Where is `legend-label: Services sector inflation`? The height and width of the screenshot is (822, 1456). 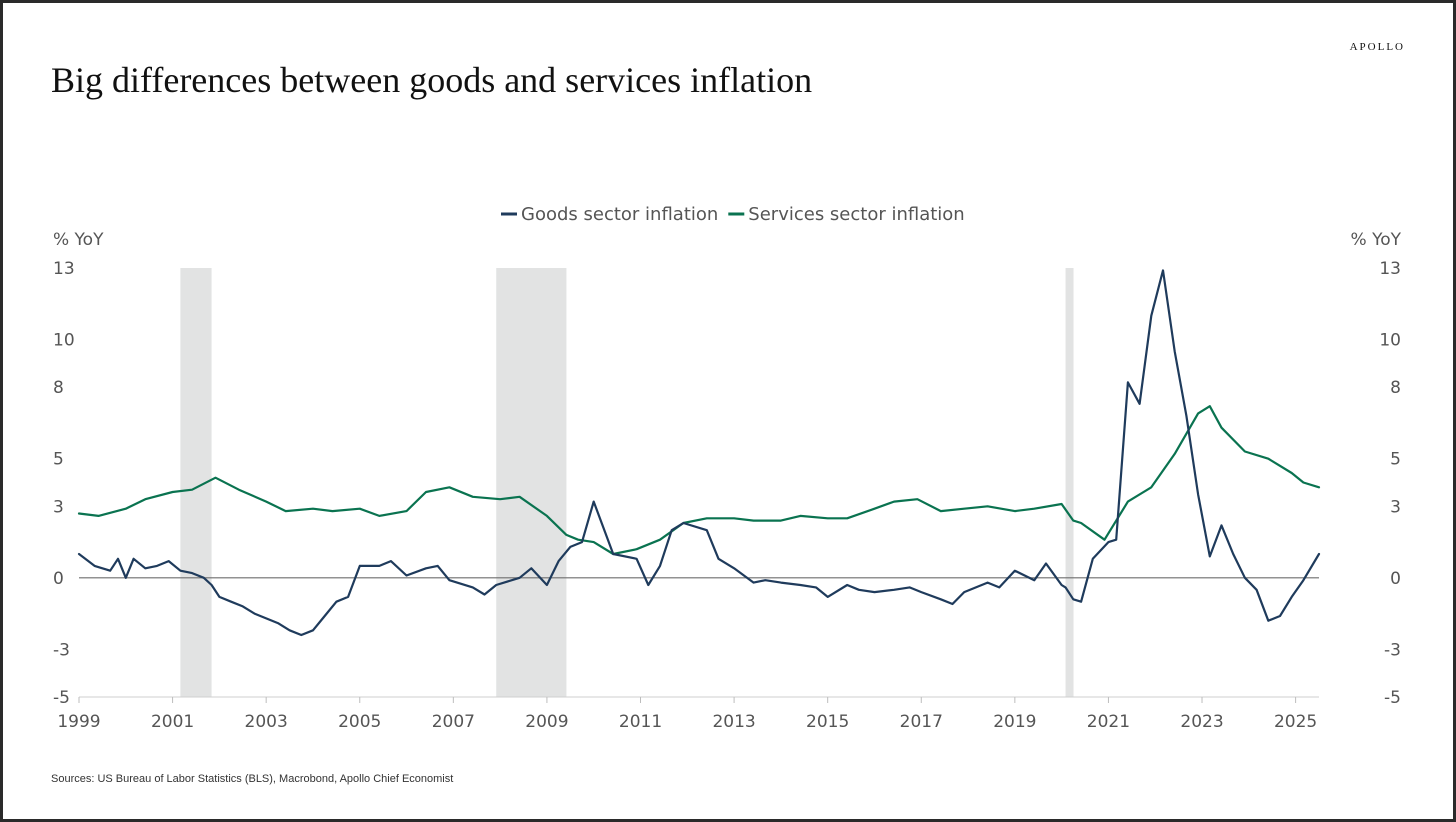
legend-label: Services sector inflation is located at coordinates (856, 214).